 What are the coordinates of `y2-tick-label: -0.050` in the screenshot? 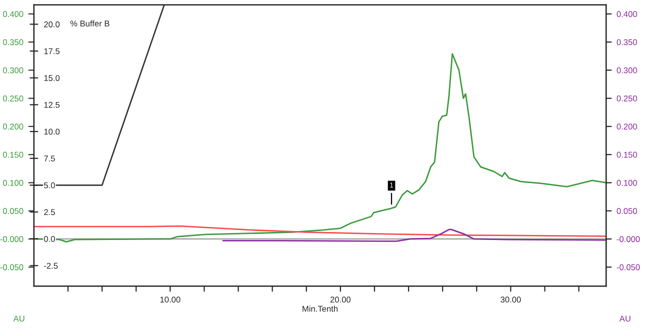 It's located at (628, 267).